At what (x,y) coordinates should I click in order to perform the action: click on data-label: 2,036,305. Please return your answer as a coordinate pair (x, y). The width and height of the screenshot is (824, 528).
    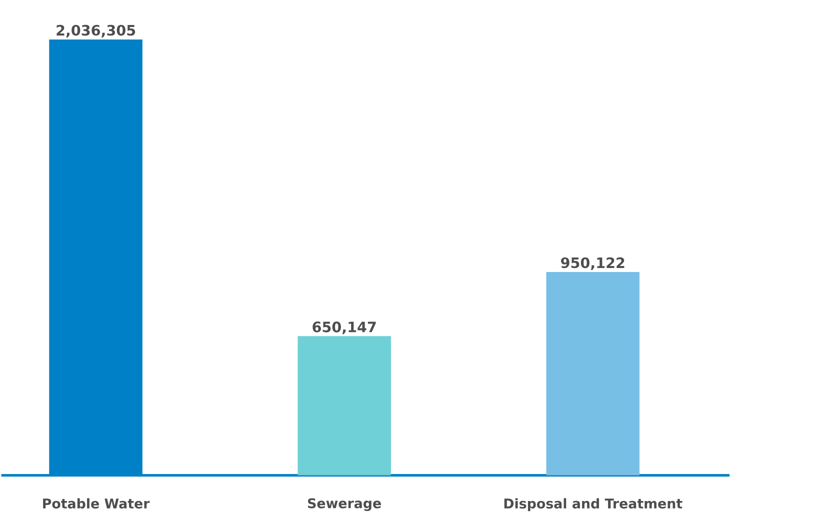
    Looking at the image, I should click on (96, 31).